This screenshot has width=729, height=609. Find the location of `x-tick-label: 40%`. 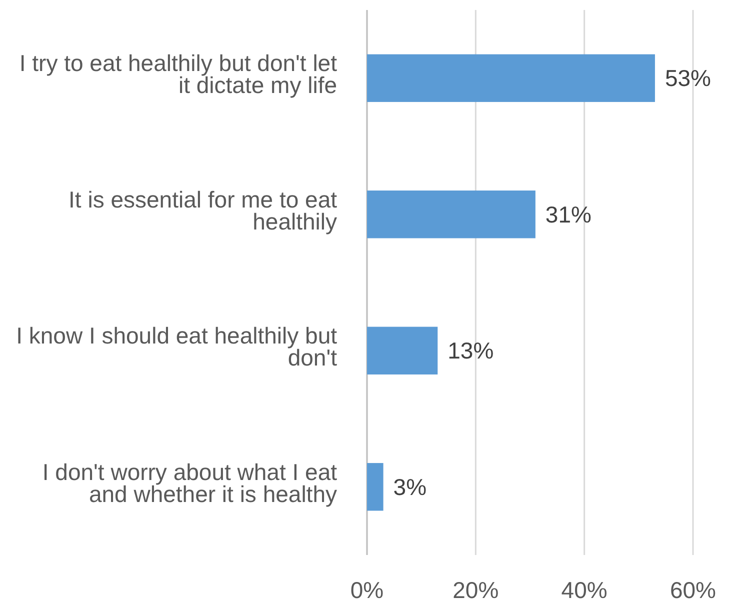

x-tick-label: 40% is located at coordinates (584, 590).